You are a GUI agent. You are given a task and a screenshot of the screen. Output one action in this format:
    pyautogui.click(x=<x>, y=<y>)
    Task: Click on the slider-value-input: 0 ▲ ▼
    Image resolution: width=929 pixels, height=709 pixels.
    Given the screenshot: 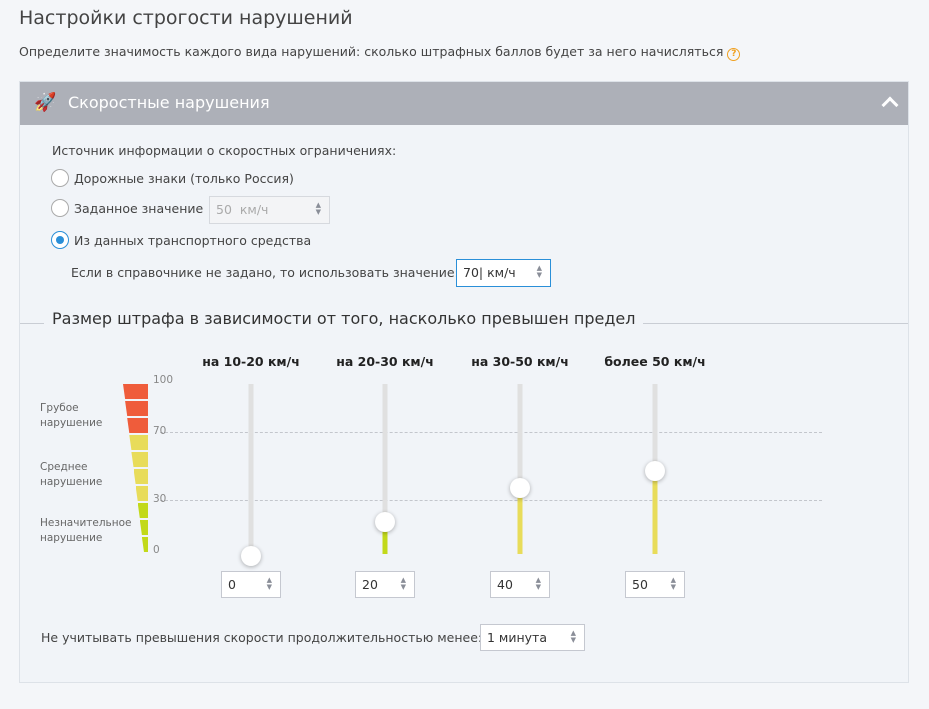 What is the action you would take?
    pyautogui.click(x=251, y=584)
    